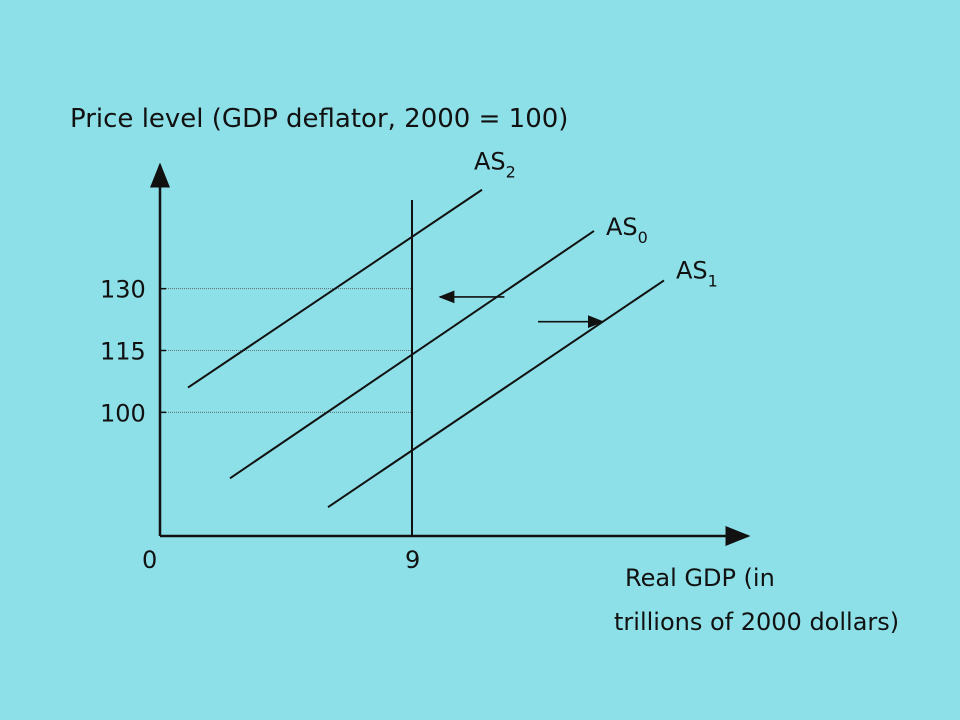  Describe the element at coordinates (149, 560) in the screenshot. I see `x-origin-label: 0` at that location.